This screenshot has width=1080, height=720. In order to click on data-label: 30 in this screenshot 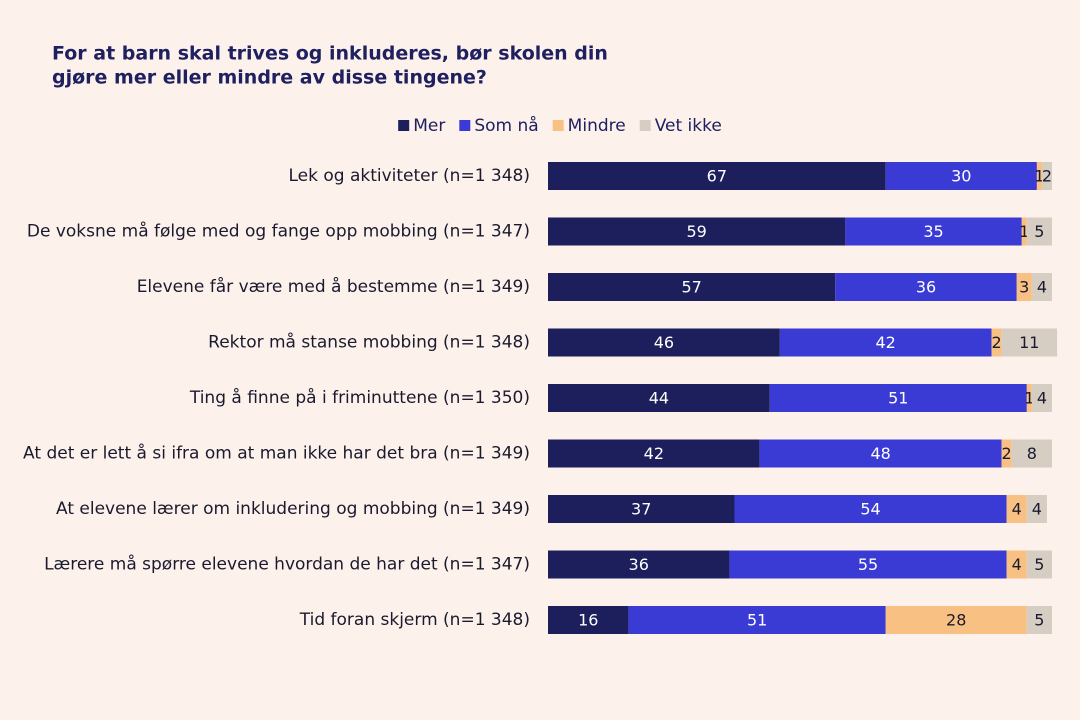, I will do `click(961, 176)`.